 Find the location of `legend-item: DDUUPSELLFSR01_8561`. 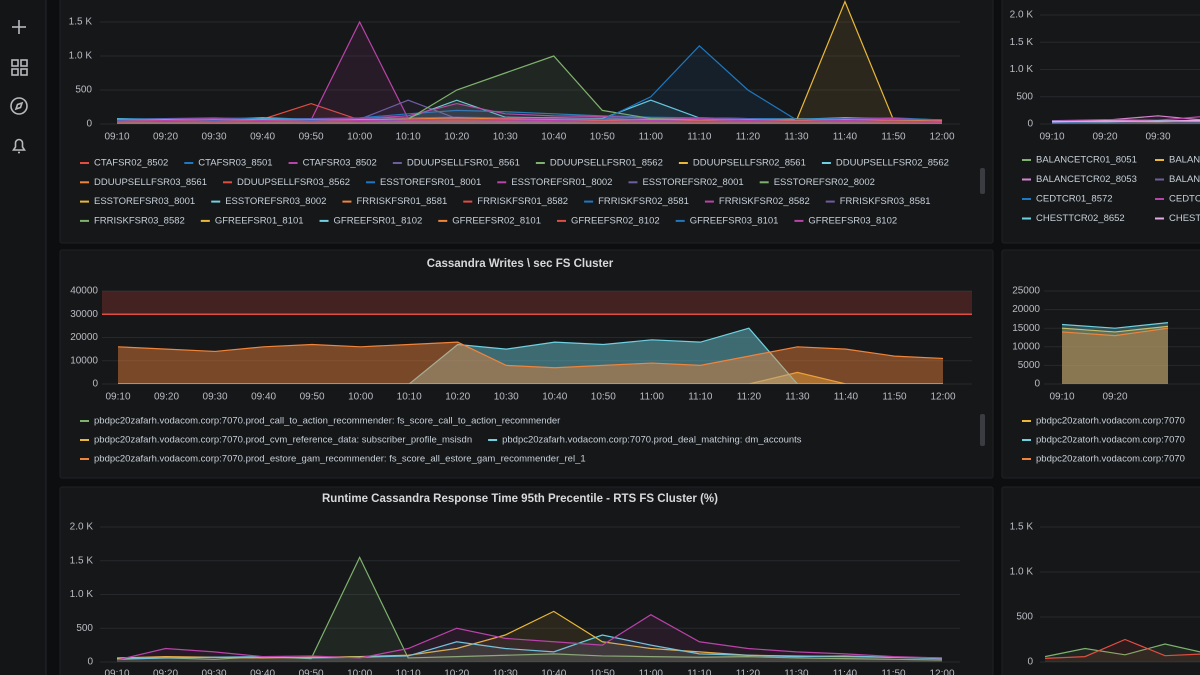

legend-item: DDUUPSELLFSR01_8561 is located at coordinates (456, 163).